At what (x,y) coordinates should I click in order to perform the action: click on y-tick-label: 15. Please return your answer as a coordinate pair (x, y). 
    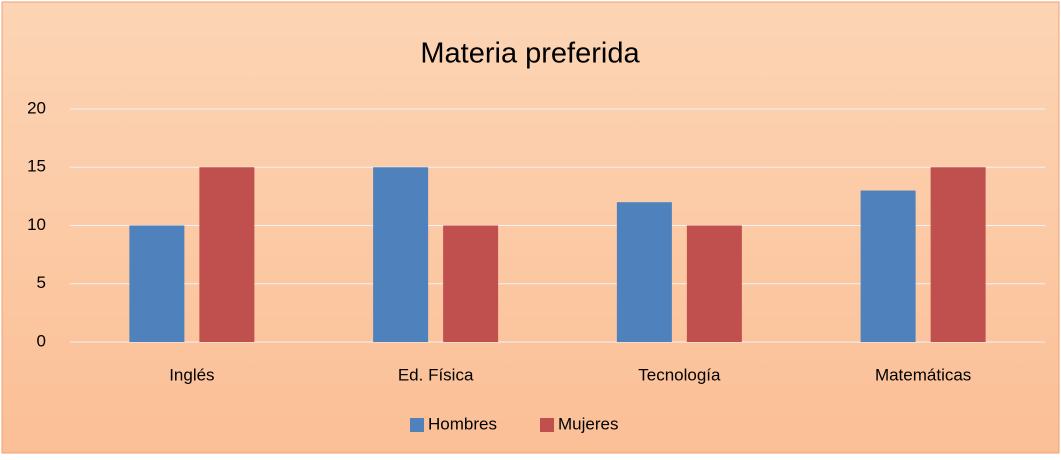
    Looking at the image, I should click on (36, 166).